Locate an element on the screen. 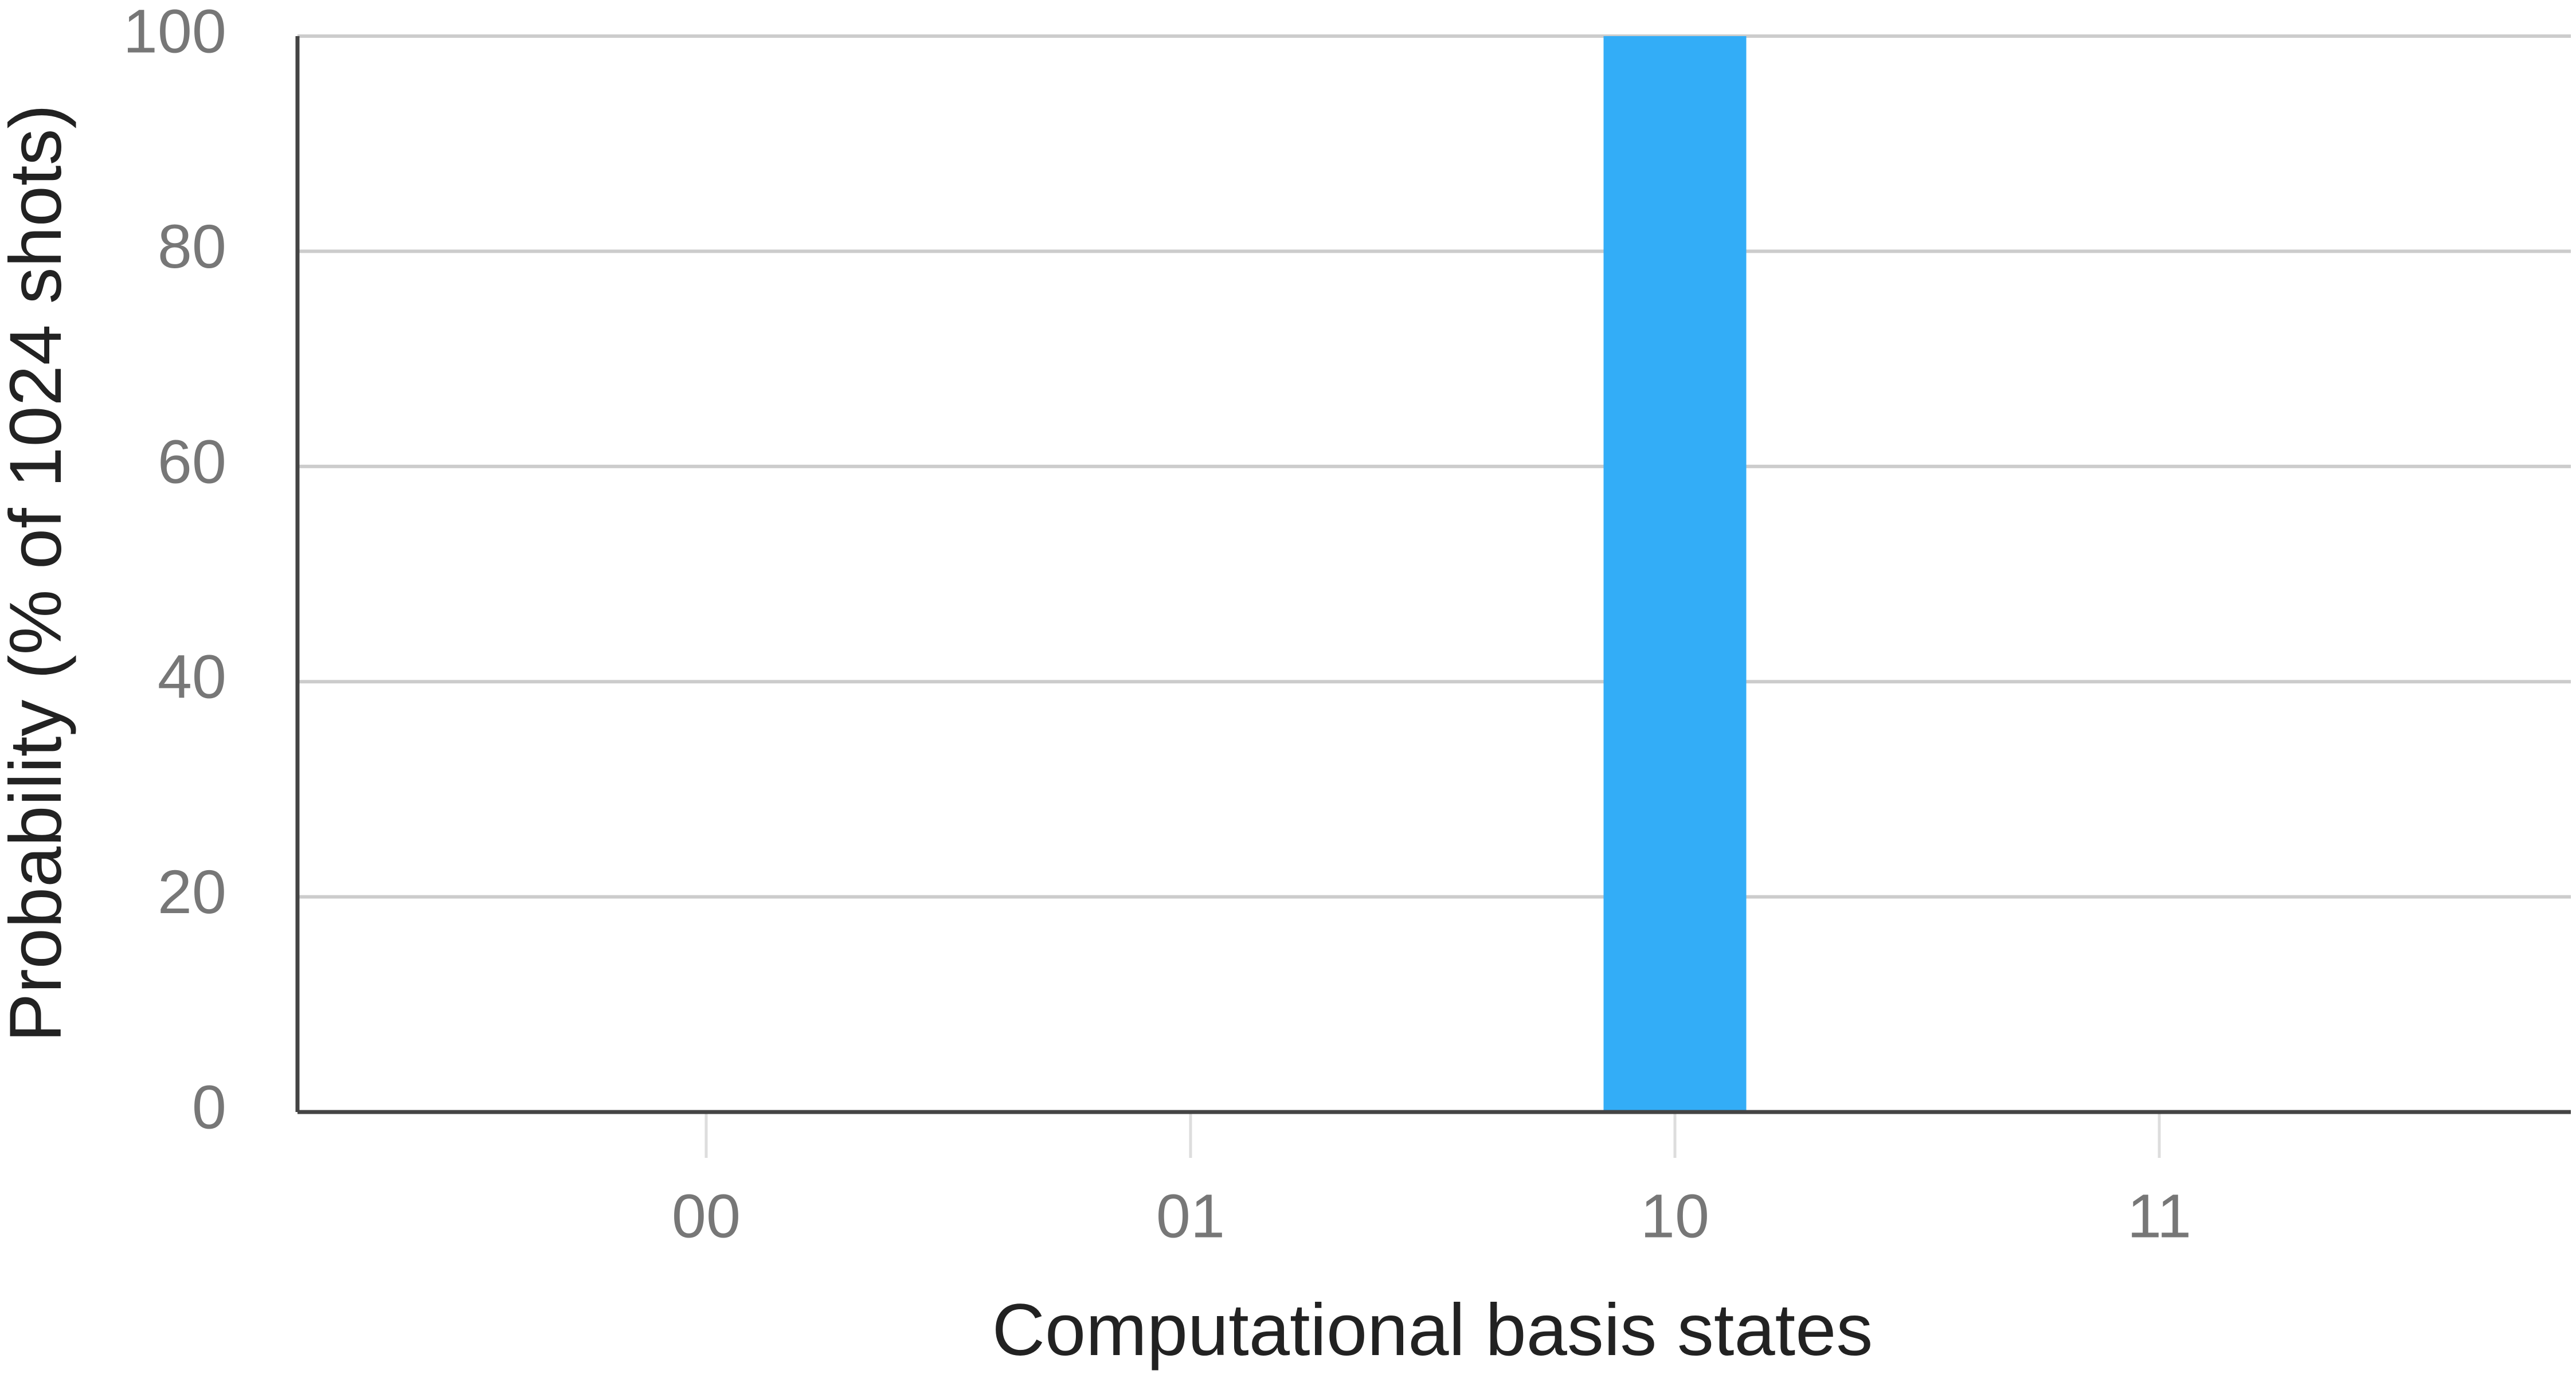 This screenshot has height=1382, width=2576. y-tick-label: 20 is located at coordinates (192, 891).